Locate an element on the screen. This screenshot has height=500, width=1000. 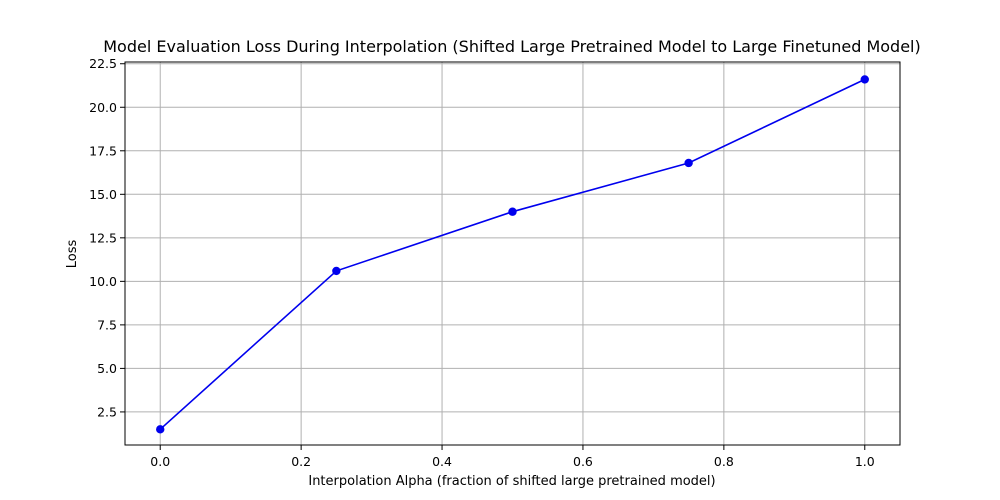
x-tick-label: 0.2 is located at coordinates (301, 461).